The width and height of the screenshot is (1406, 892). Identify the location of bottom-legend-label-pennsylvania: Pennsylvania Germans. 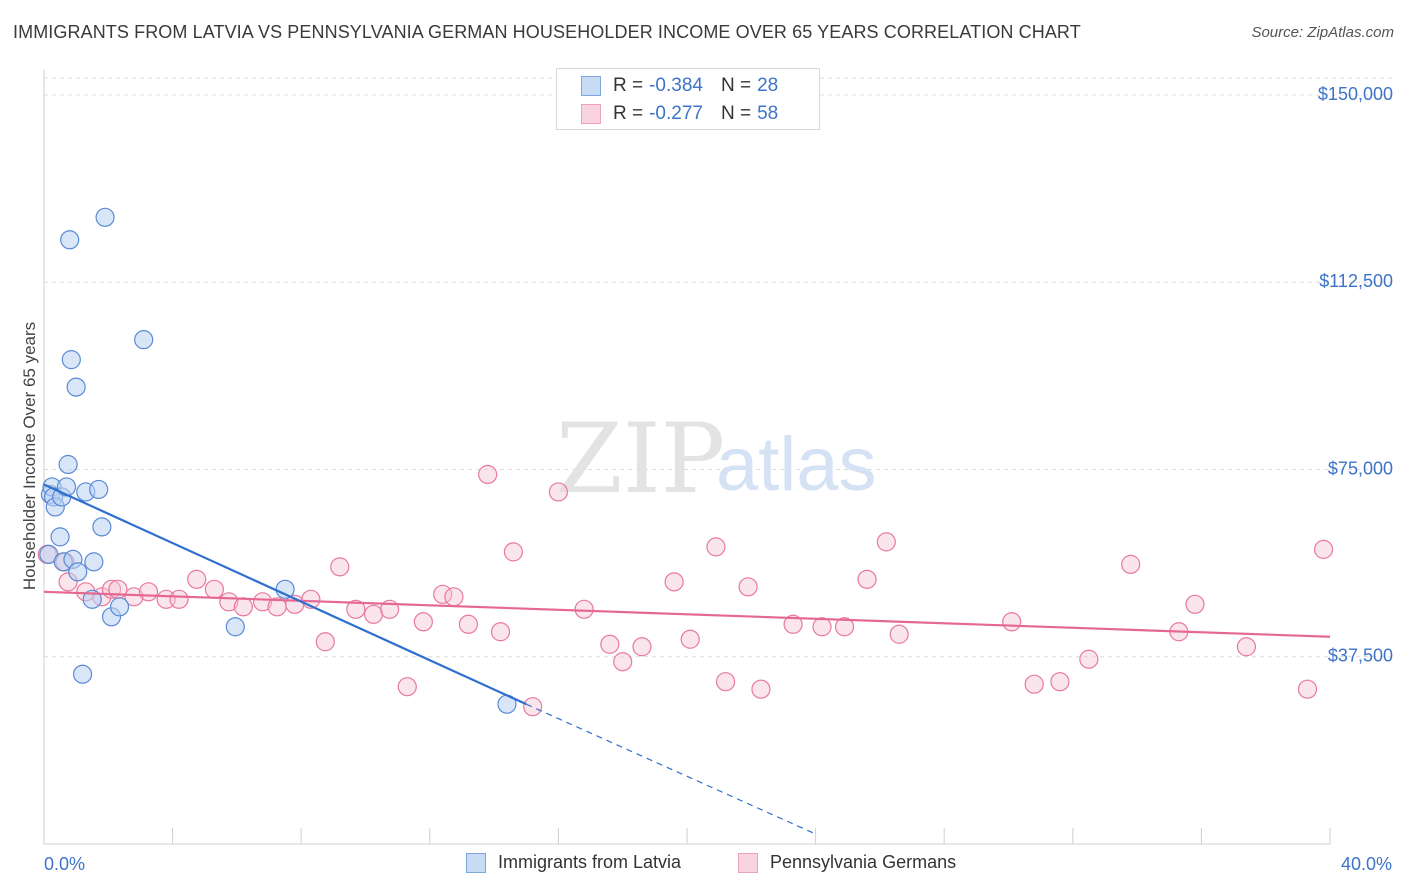
(863, 862).